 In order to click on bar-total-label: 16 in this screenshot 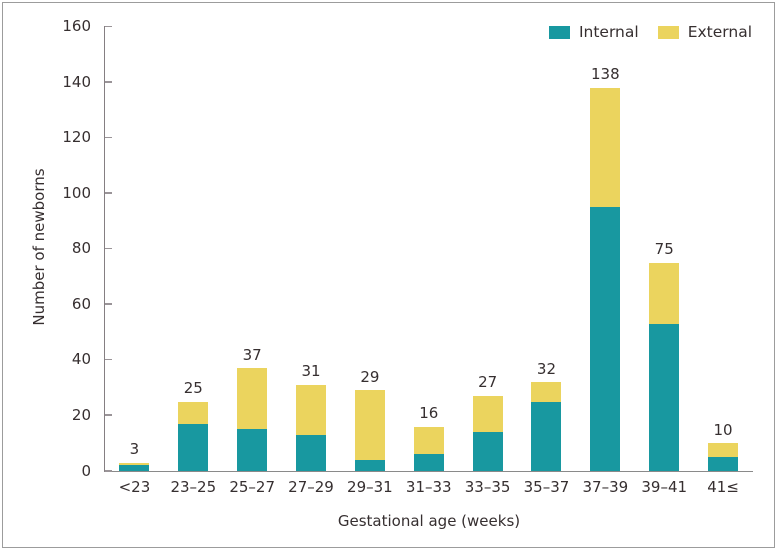, I will do `click(429, 413)`.